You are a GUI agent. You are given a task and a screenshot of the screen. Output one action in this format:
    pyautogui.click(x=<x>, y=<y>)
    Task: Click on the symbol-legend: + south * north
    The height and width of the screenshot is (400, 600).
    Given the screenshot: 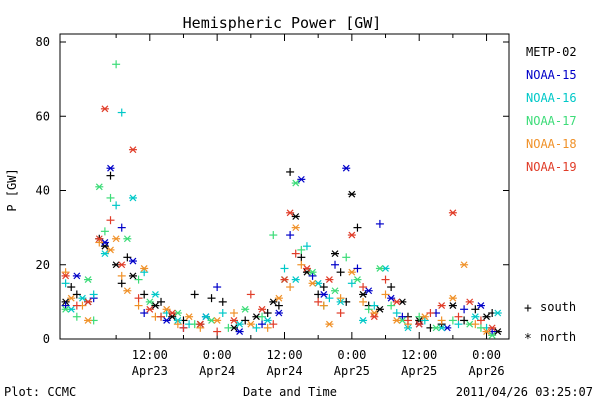 What is the action you would take?
    pyautogui.click(x=550, y=323)
    